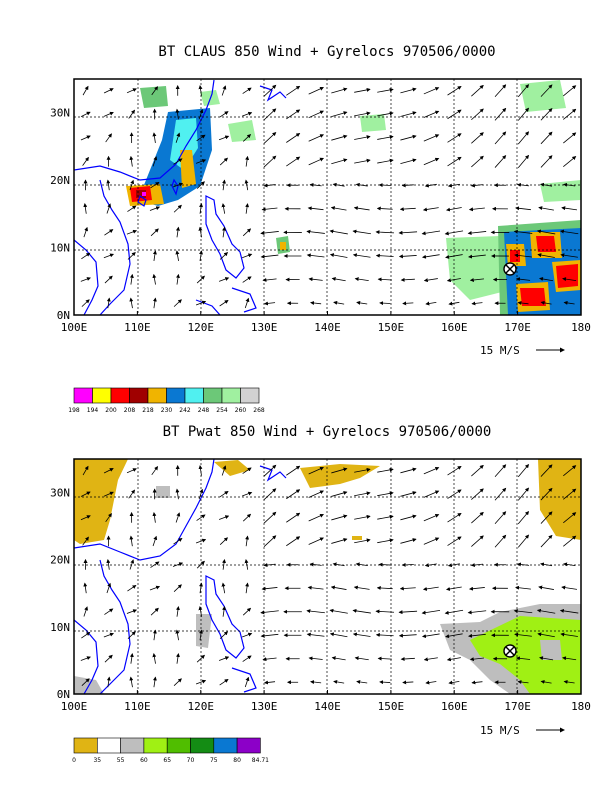 The image size is (612, 792). I want to click on panel2-title: BT Pwat 850 Wind + Gyrelocs 970506/0000, so click(327, 432).